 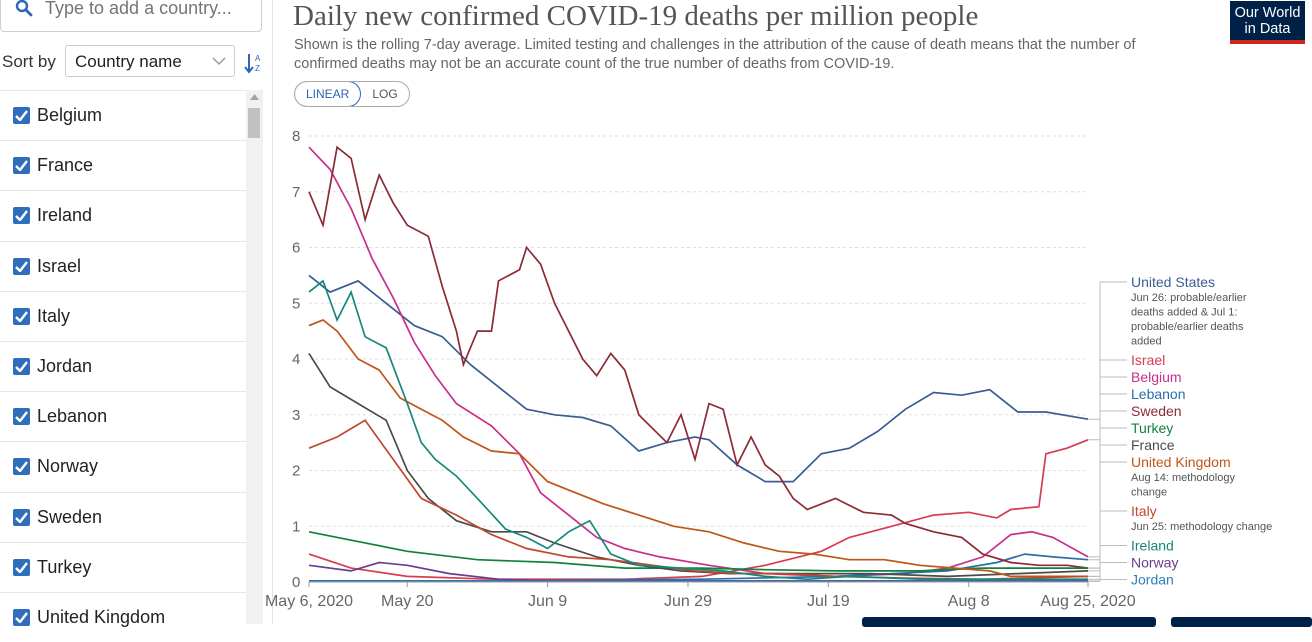 What do you see at coordinates (969, 601) in the screenshot?
I see `x-tick-label: Aug 8` at bounding box center [969, 601].